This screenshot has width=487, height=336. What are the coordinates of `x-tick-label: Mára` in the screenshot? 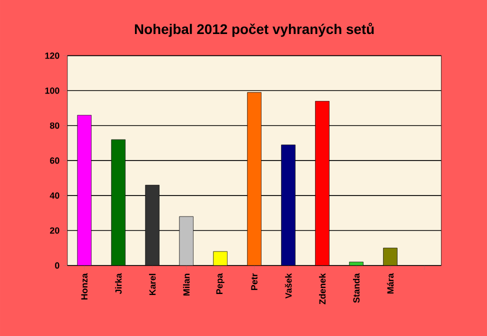 It's located at (390, 283).